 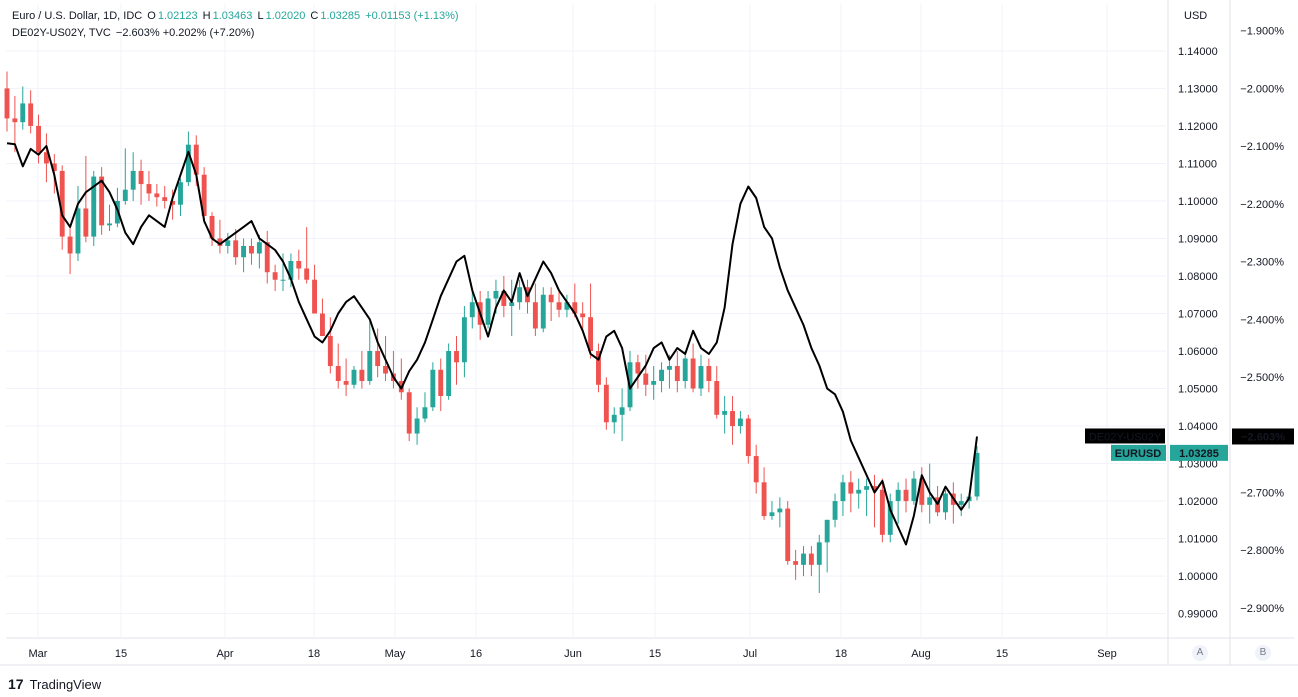 I want to click on spread-name-label: DE02Y-US02Y, so click(x=1125, y=437).